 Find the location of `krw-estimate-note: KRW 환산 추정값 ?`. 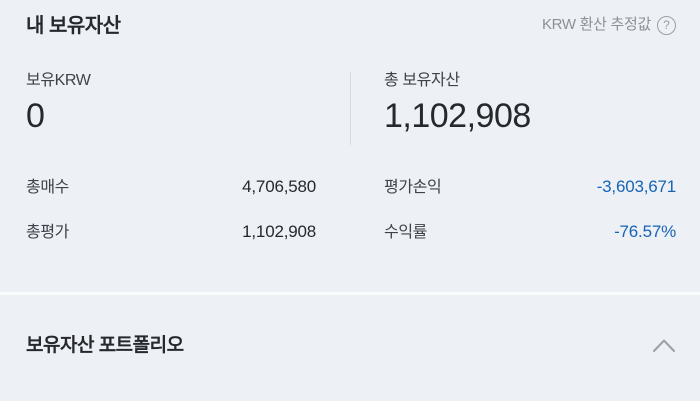

krw-estimate-note: KRW 환산 추정값 ? is located at coordinates (609, 25).